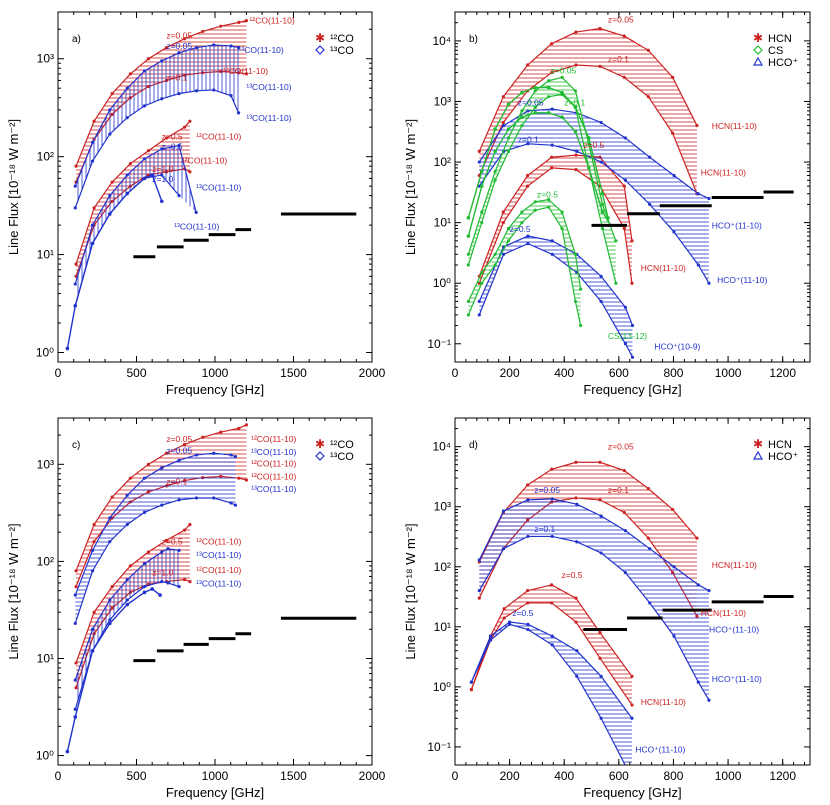  Describe the element at coordinates (758, 61) in the screenshot. I see `legend-triangle-icon` at that location.